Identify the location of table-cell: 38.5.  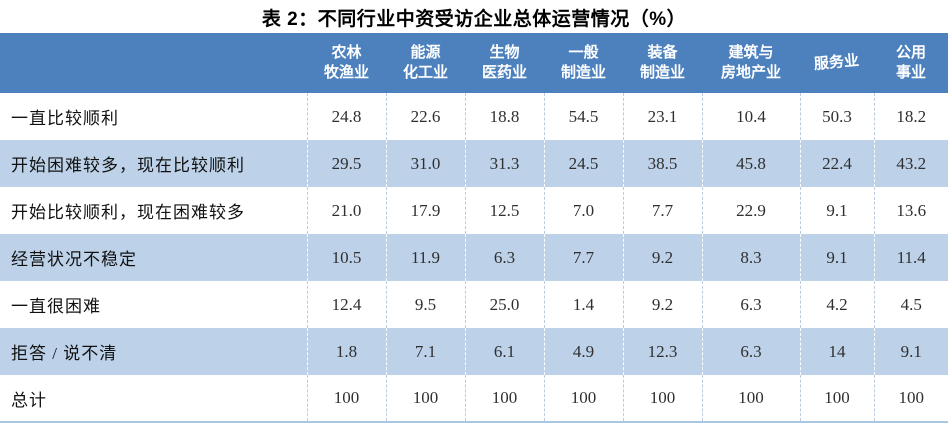
(662, 163).